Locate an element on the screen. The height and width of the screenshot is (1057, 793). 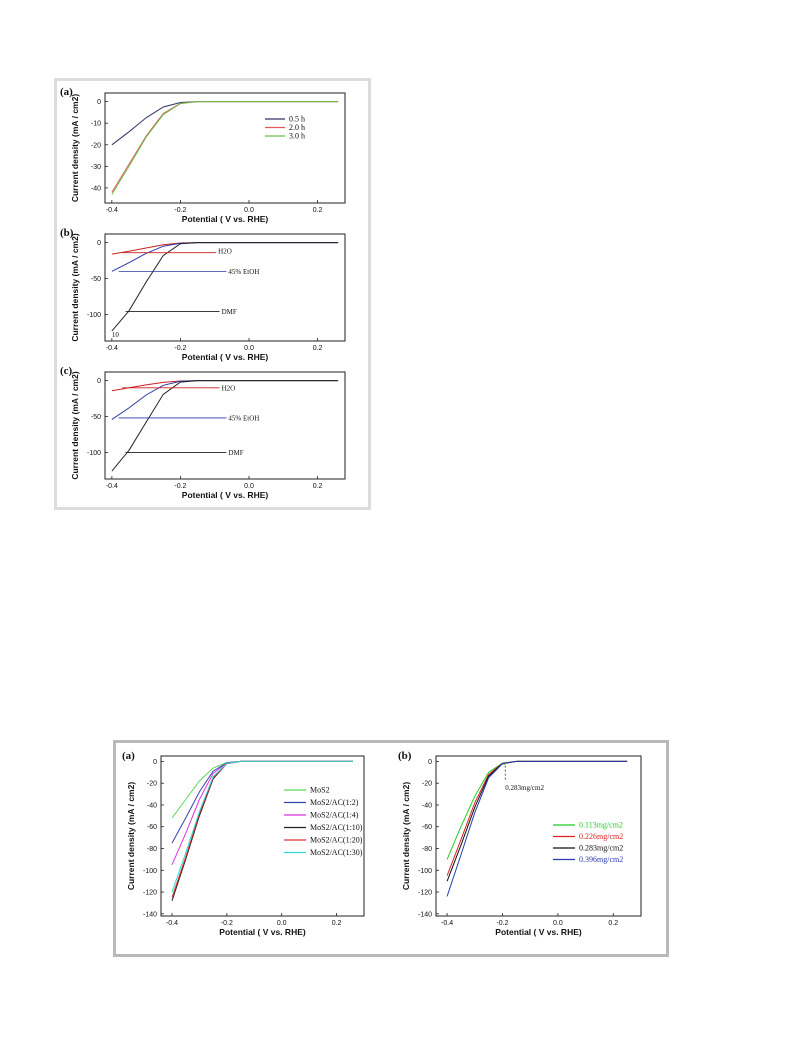
legend-entry: 0.226mg/cm2 is located at coordinates (601, 836).